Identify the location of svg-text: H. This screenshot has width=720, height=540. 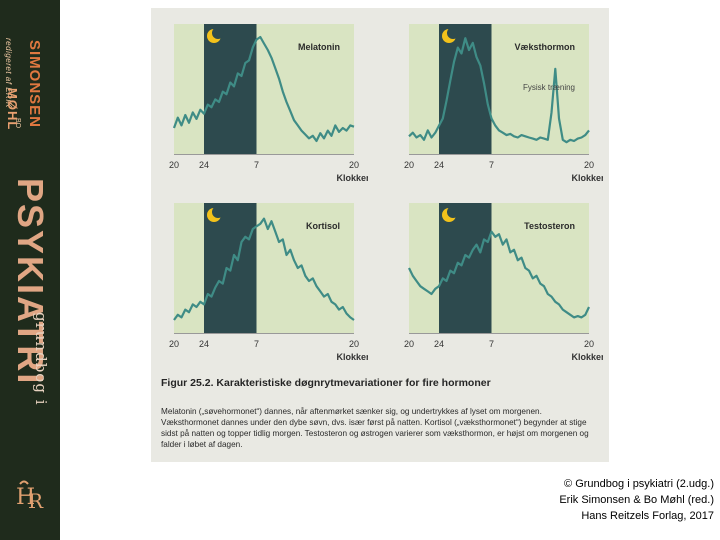
(25, 497).